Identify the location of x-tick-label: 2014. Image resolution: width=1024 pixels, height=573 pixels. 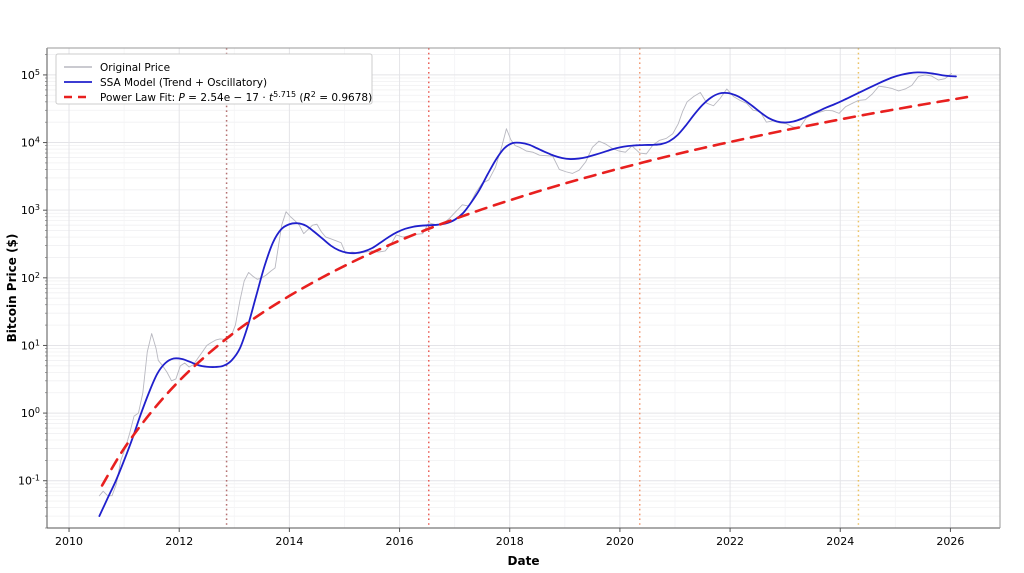
(289, 541).